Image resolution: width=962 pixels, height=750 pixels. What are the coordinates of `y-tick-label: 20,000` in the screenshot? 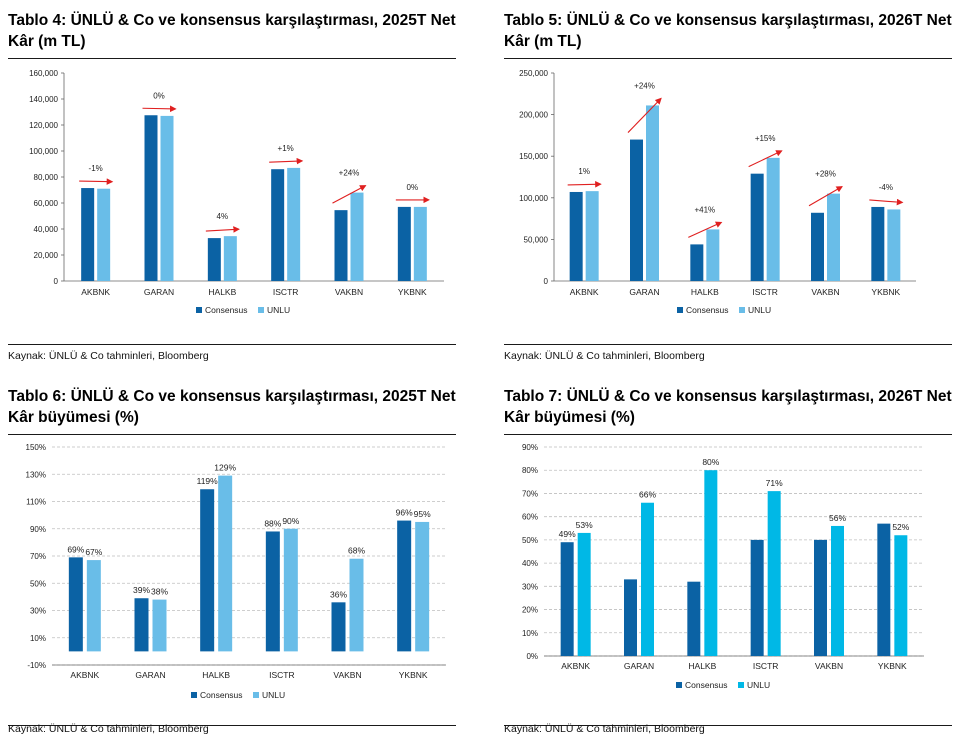 It's located at (46, 255).